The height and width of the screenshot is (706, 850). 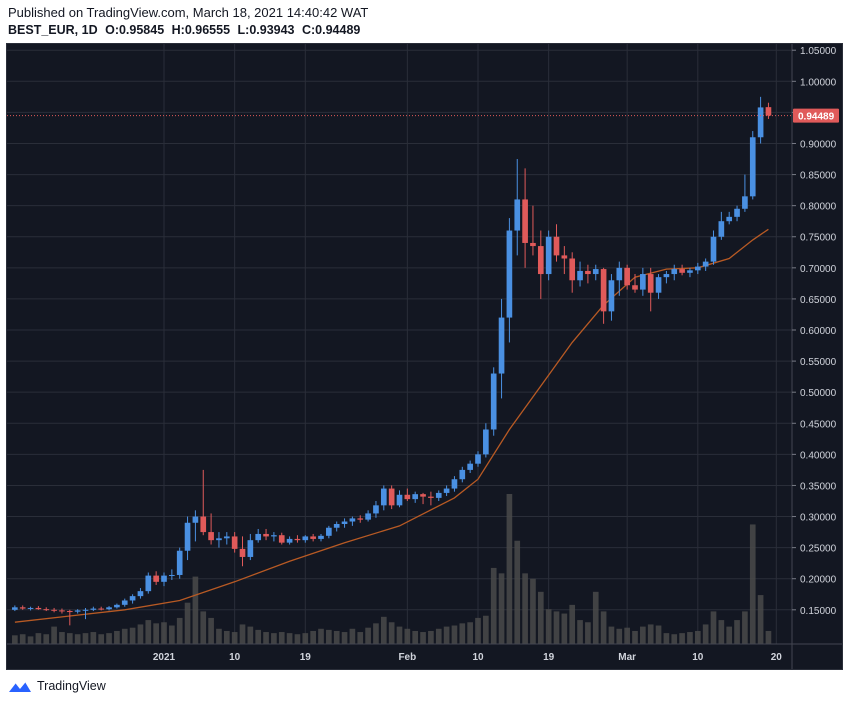 I want to click on last-price-badge, so click(x=816, y=115).